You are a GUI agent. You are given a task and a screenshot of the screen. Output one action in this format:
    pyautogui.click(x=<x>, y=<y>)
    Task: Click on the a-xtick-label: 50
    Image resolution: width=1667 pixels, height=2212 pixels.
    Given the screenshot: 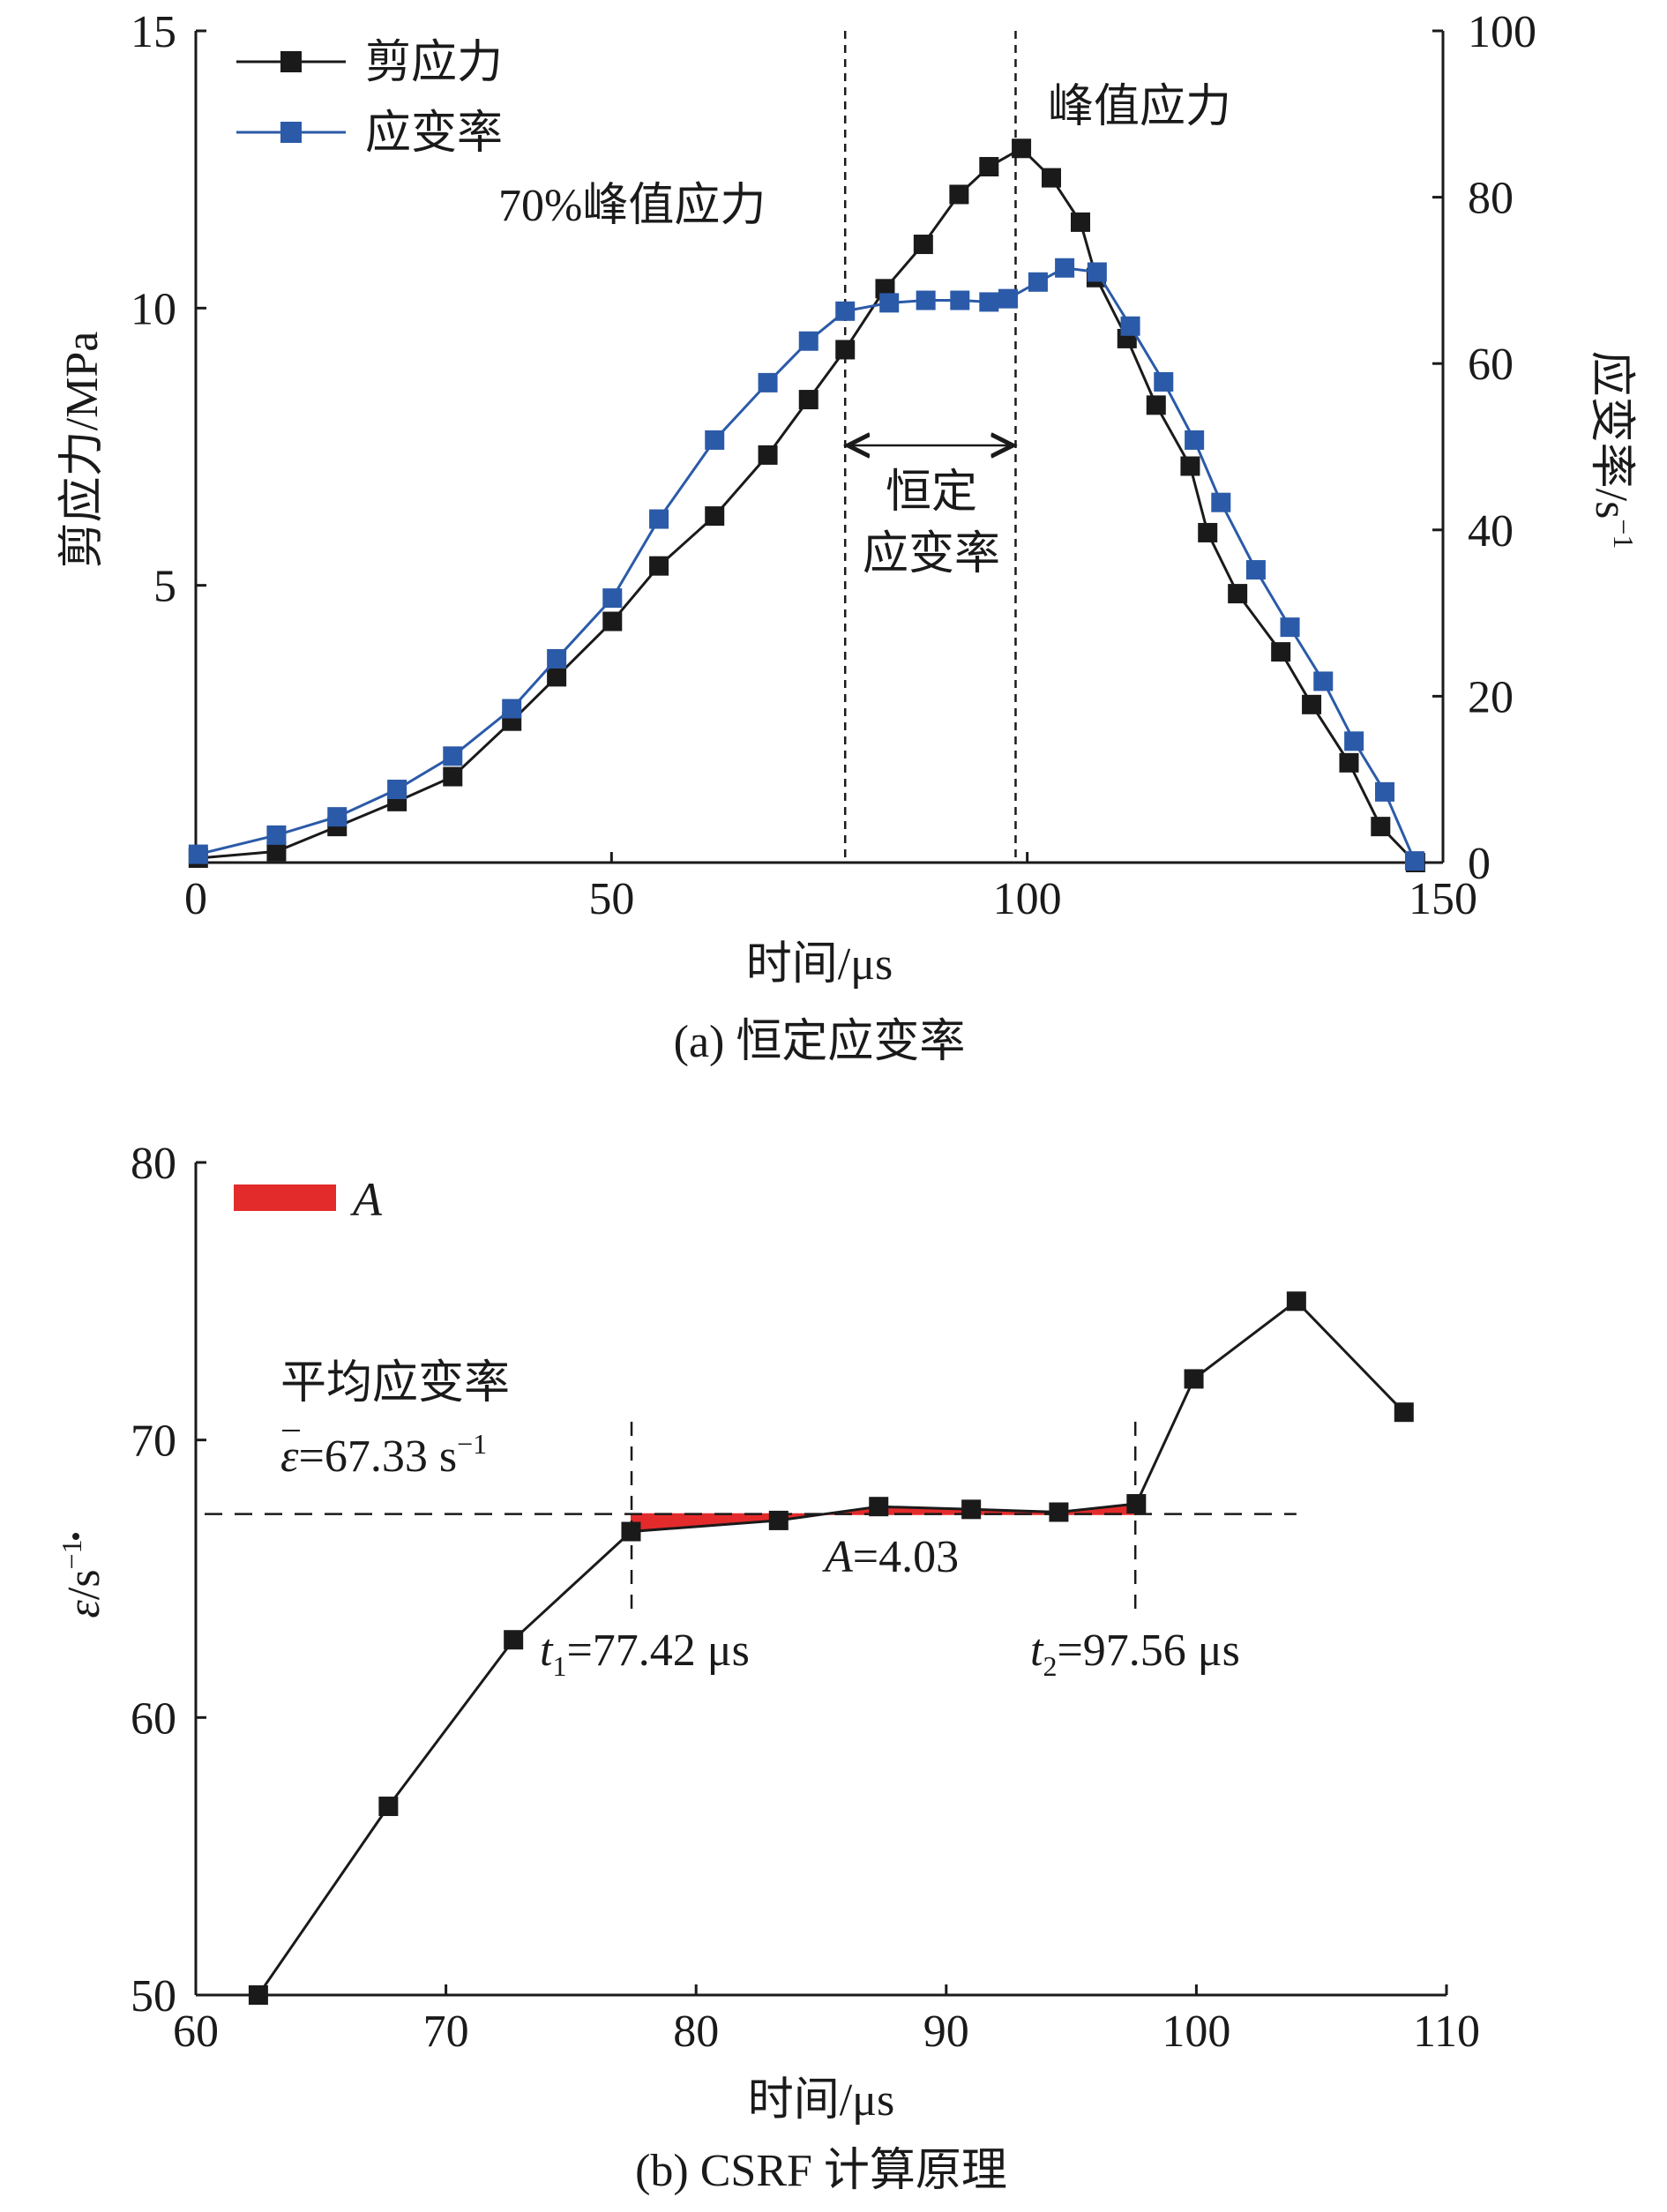 What is the action you would take?
    pyautogui.click(x=611, y=899)
    